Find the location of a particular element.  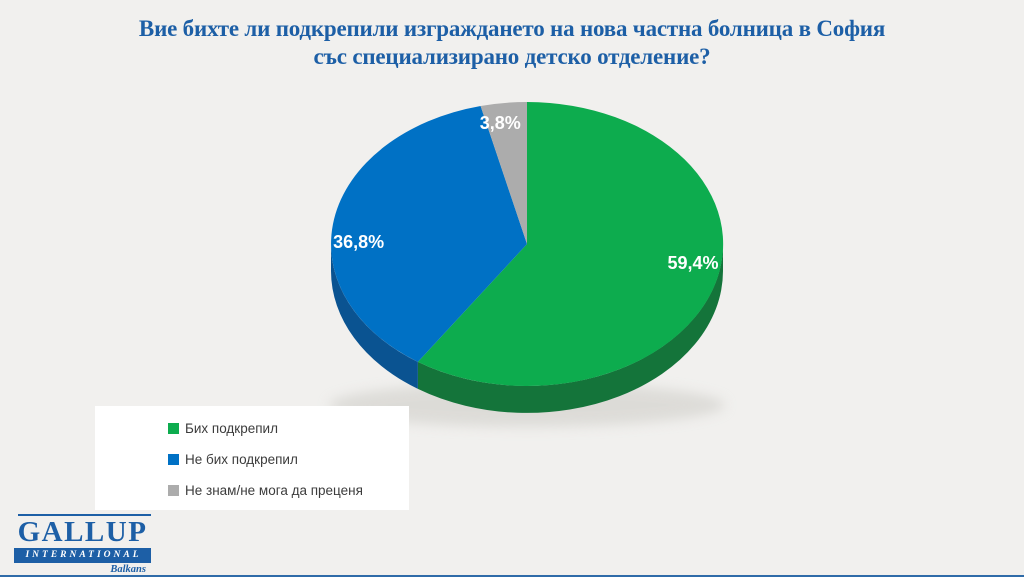

pie-data-label-1: 36,8% is located at coordinates (358, 242).